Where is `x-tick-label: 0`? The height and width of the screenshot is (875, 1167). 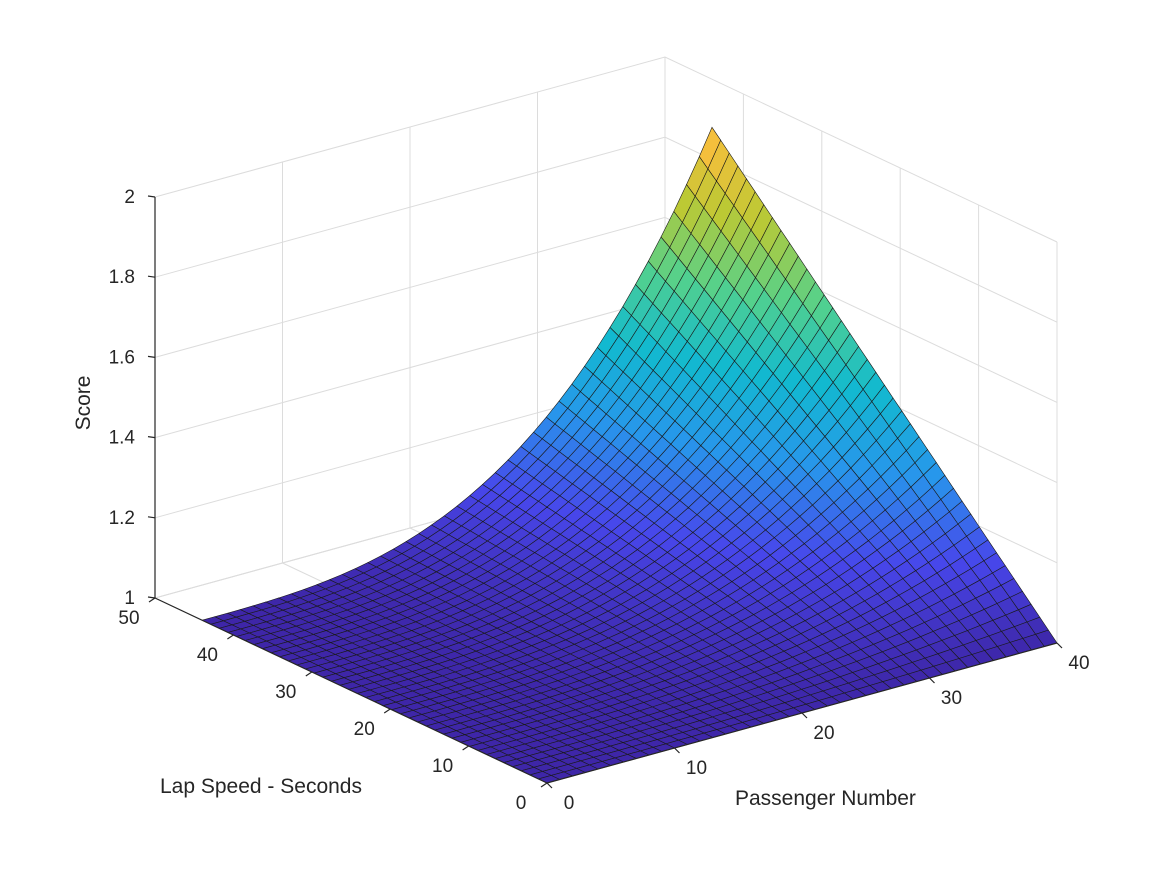
x-tick-label: 0 is located at coordinates (569, 803).